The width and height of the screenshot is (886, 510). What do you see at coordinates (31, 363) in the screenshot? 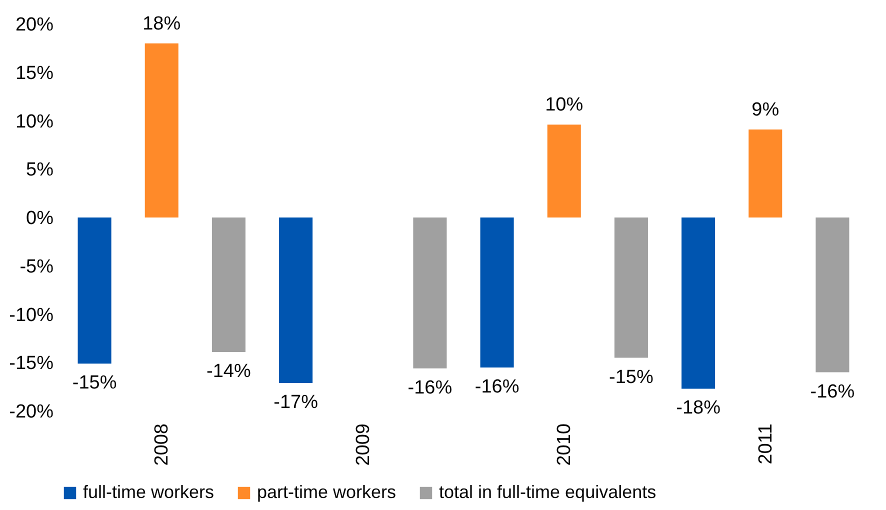
I see `y-tick-label: -15%` at bounding box center [31, 363].